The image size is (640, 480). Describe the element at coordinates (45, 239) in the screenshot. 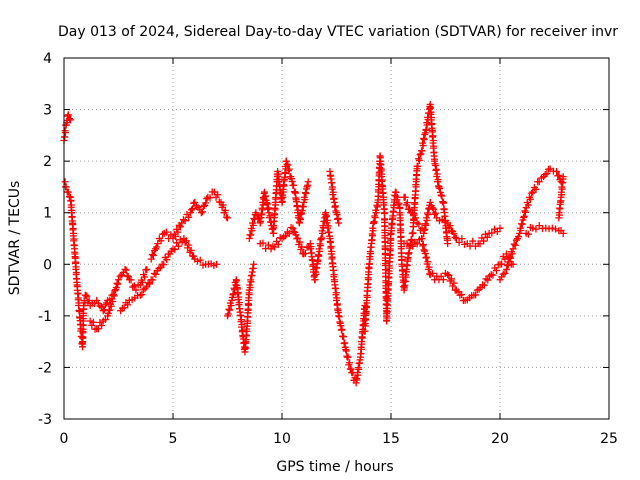

I see `y-tick-labels: -3 -2 -1 0 1 2 3 4` at that location.